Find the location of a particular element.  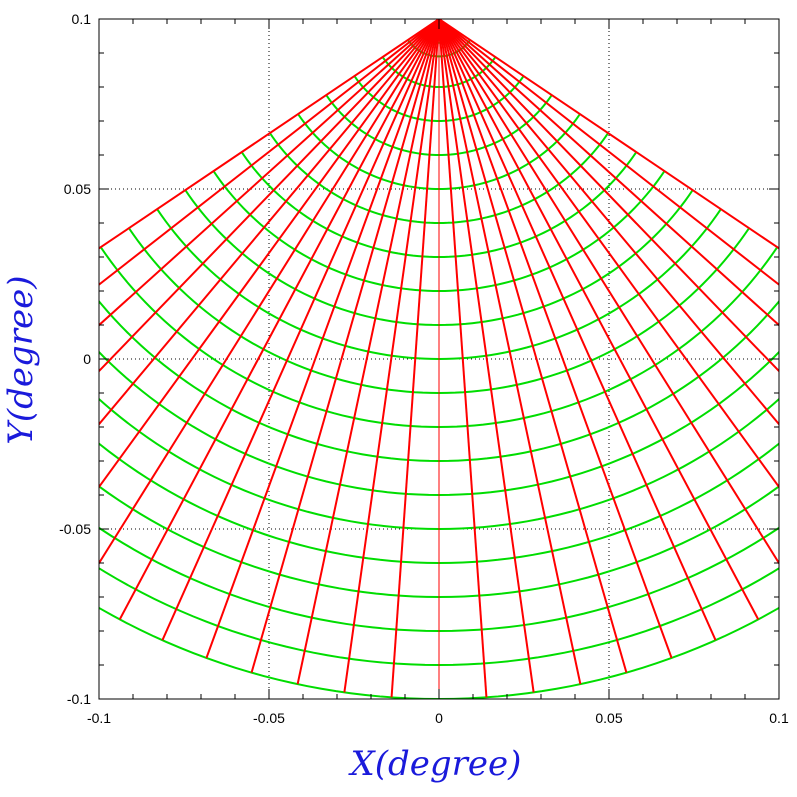

y-tick-label: -0.05 is located at coordinates (75, 529).